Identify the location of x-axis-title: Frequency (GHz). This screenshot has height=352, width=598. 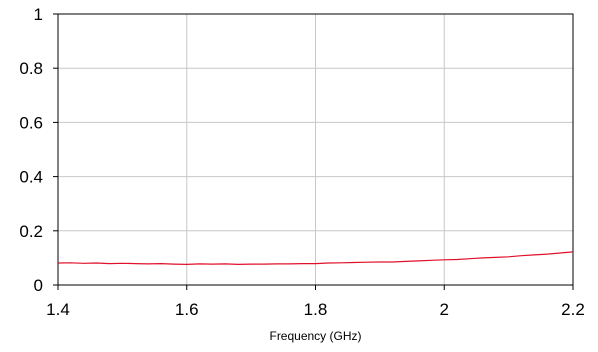
(315, 336).